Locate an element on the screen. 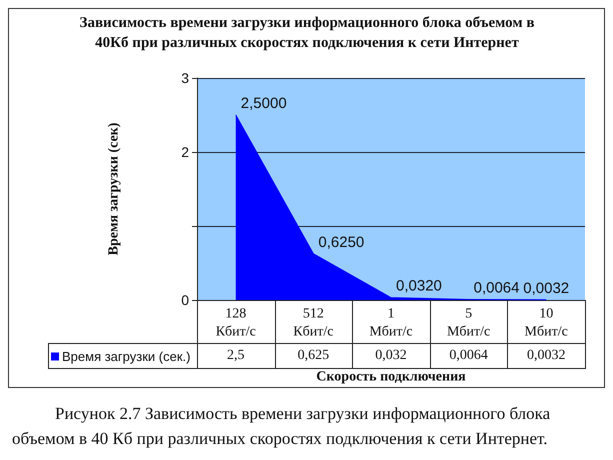 The height and width of the screenshot is (460, 613). x-tick-label: 5 Мбит/с is located at coordinates (468, 323).